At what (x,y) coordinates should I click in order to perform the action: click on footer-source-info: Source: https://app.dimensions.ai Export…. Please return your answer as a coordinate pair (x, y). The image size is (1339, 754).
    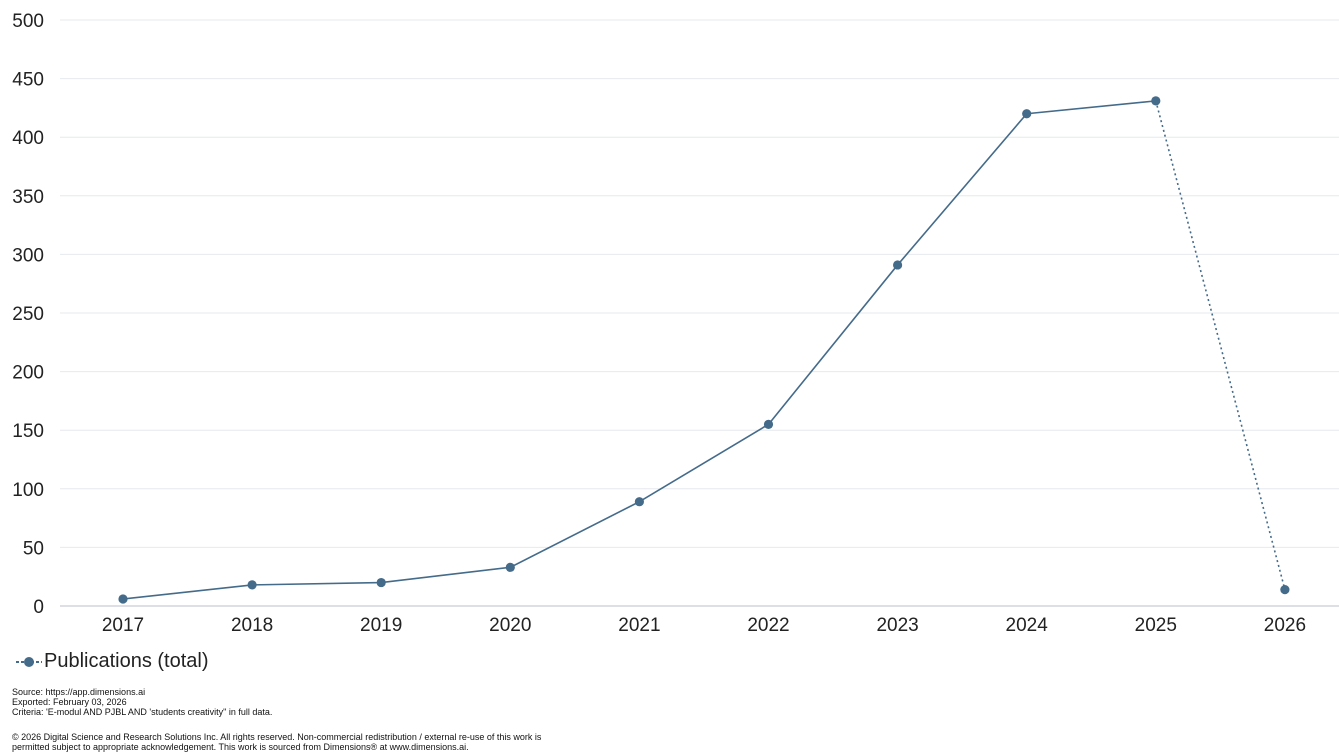
    Looking at the image, I should click on (142, 702).